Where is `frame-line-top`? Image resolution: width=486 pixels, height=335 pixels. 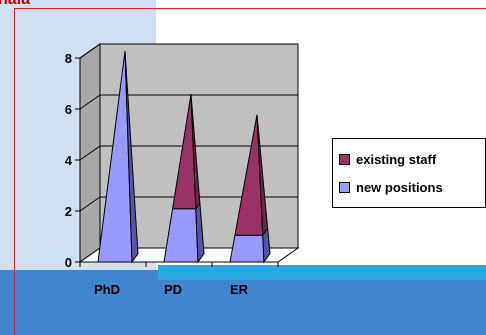
frame-line-top is located at coordinates (250, 8).